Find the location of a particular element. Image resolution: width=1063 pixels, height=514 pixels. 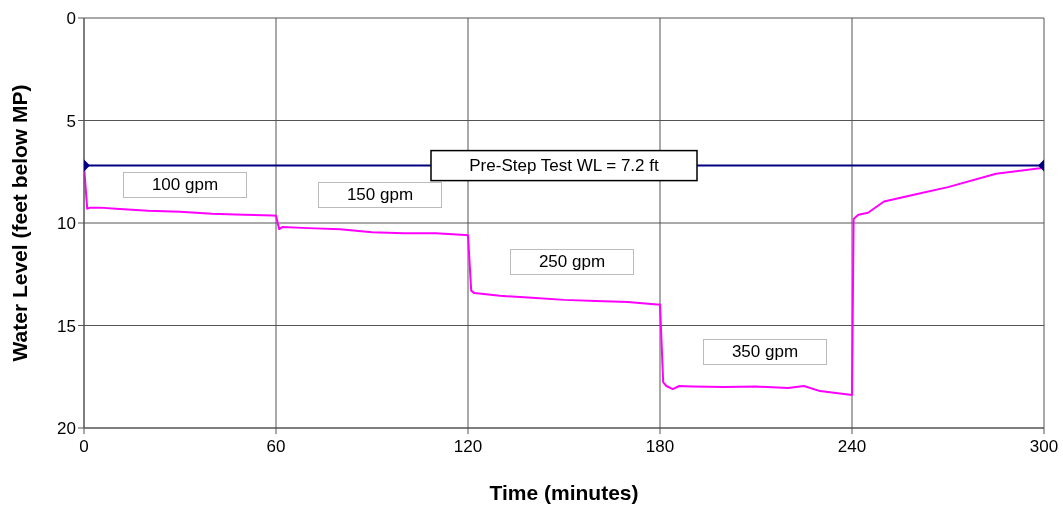

label-box: 100 gpm is located at coordinates (185, 185).